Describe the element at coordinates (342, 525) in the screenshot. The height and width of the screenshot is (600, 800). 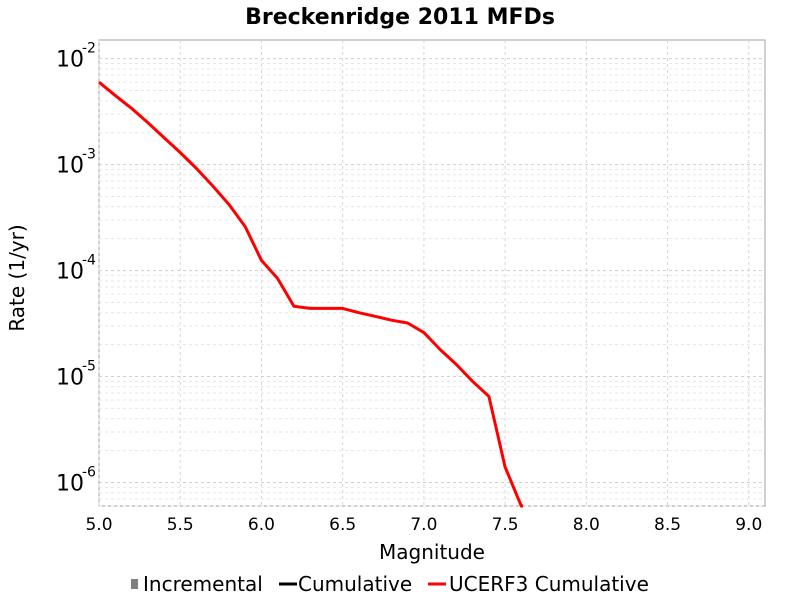
I see `x-tick-label-3: 6.5` at that location.